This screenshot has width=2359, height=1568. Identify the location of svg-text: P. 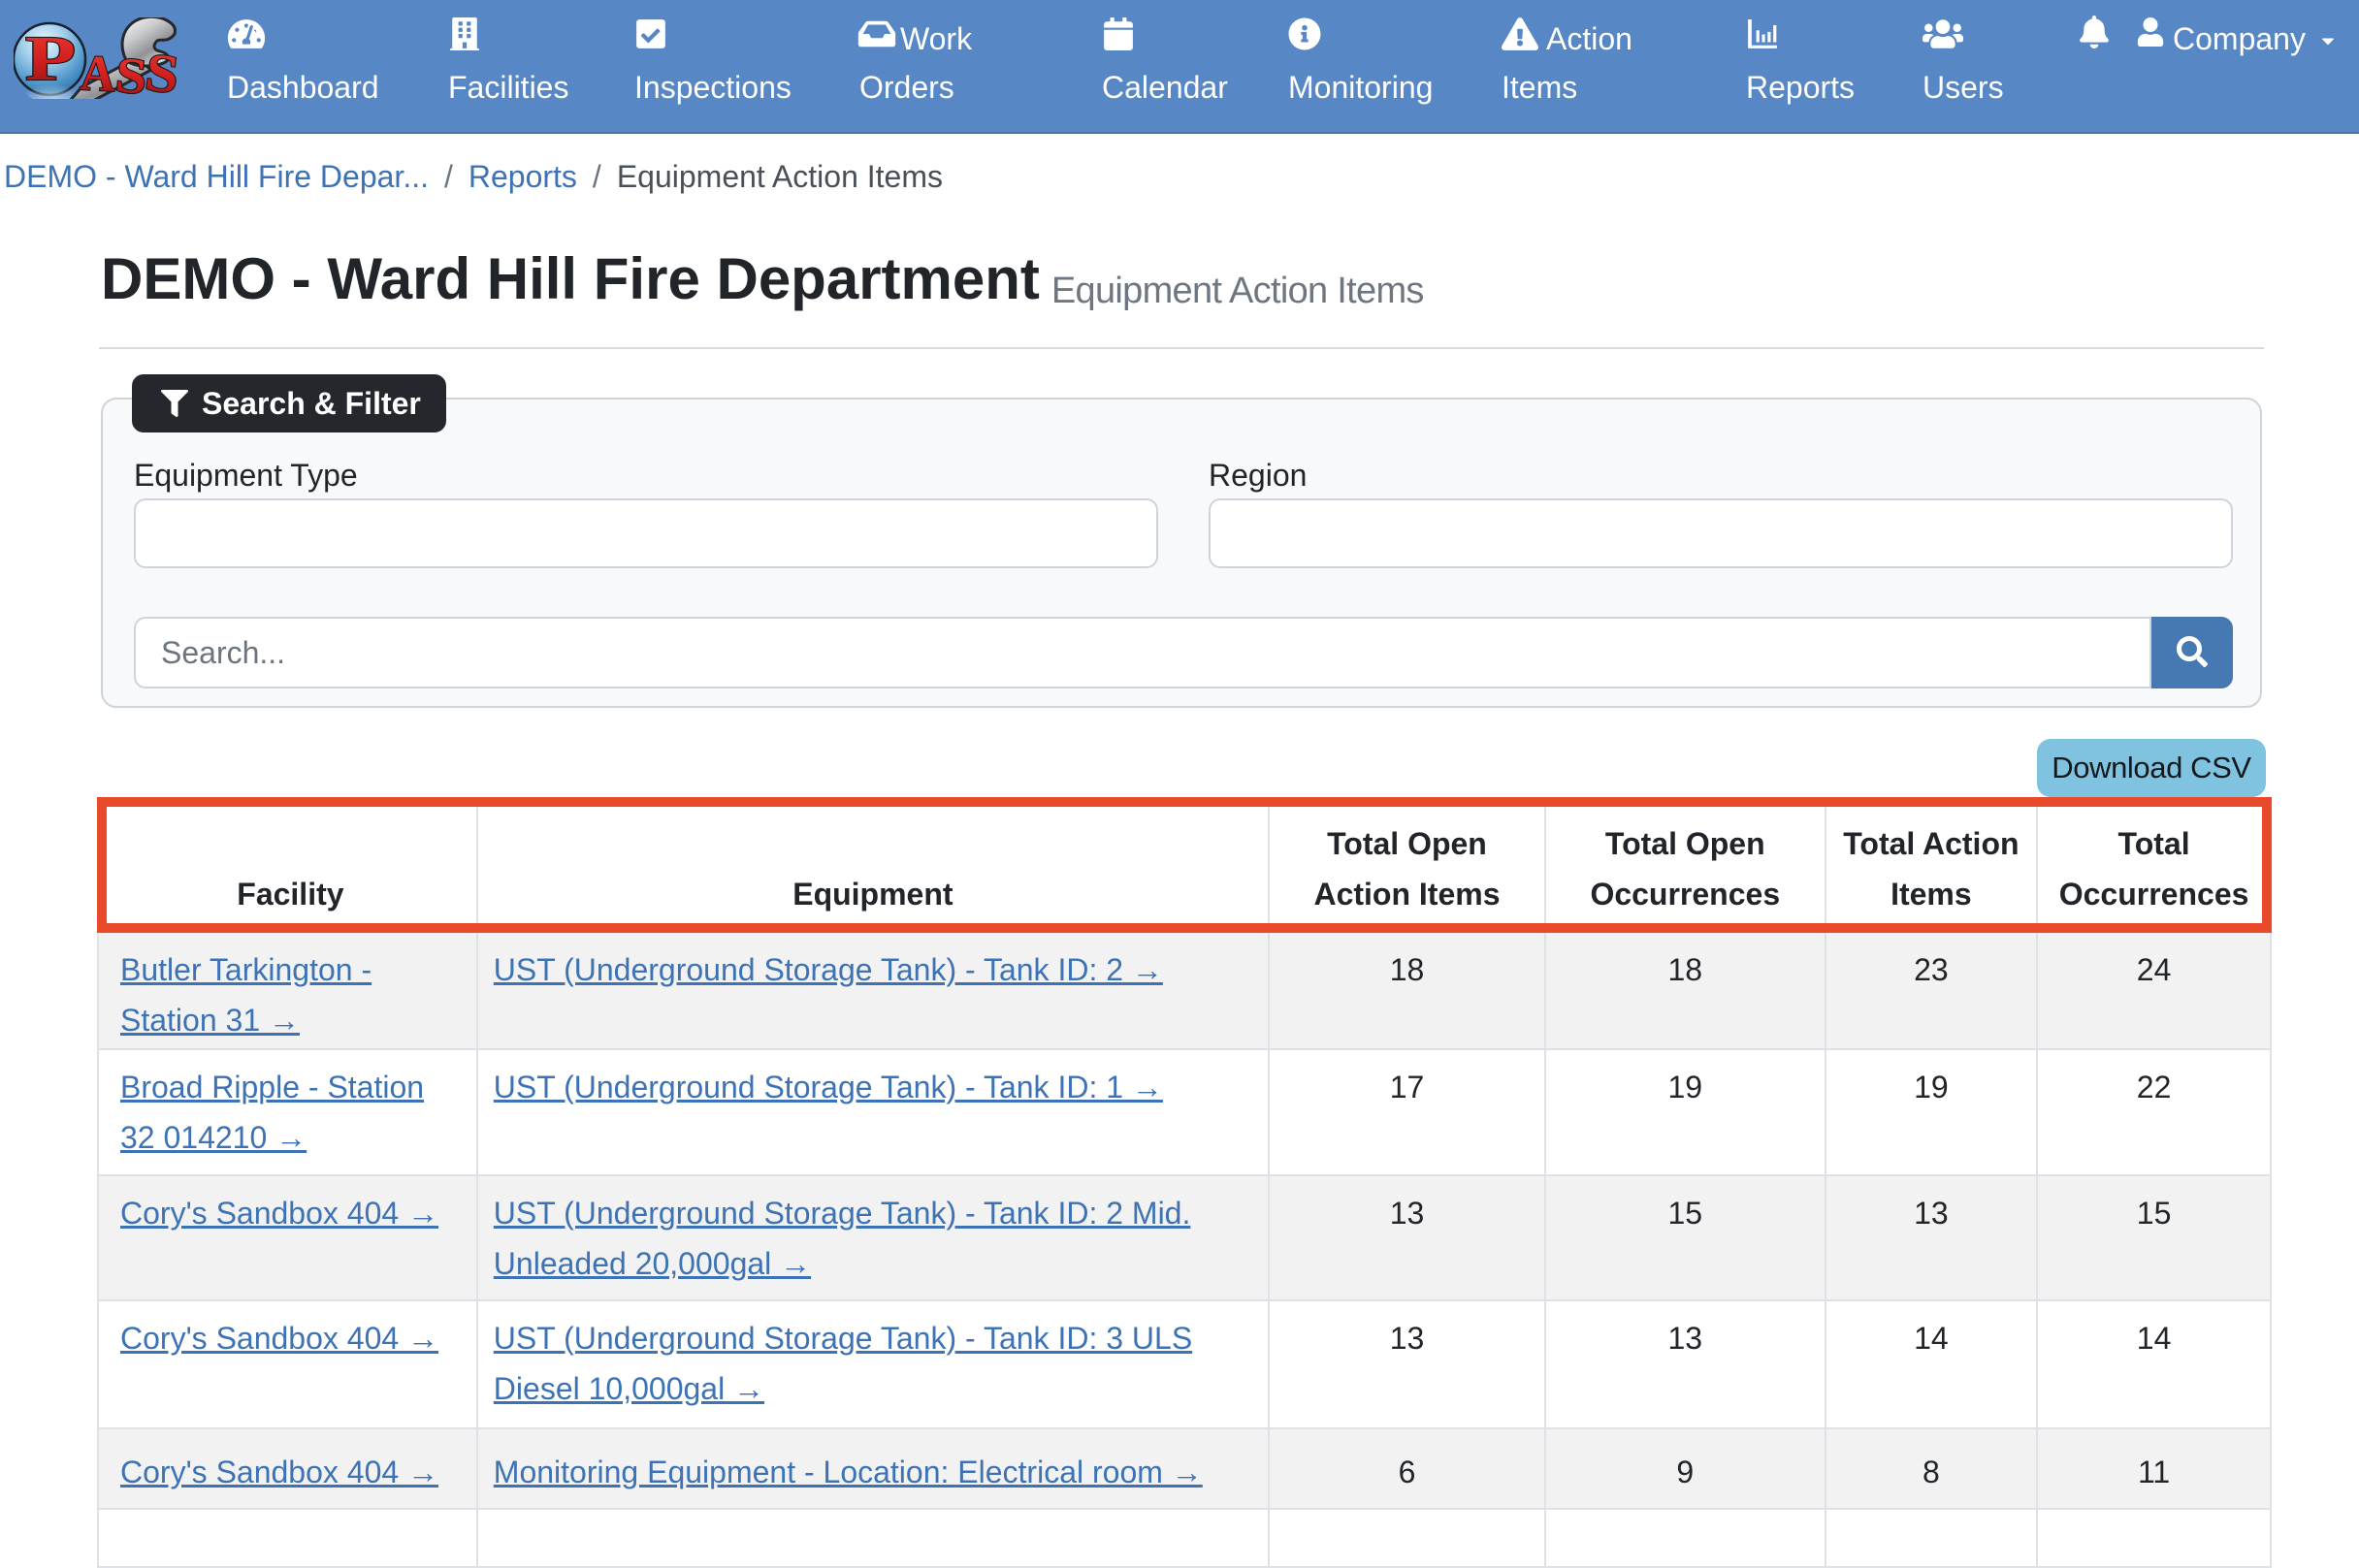
(50, 58).